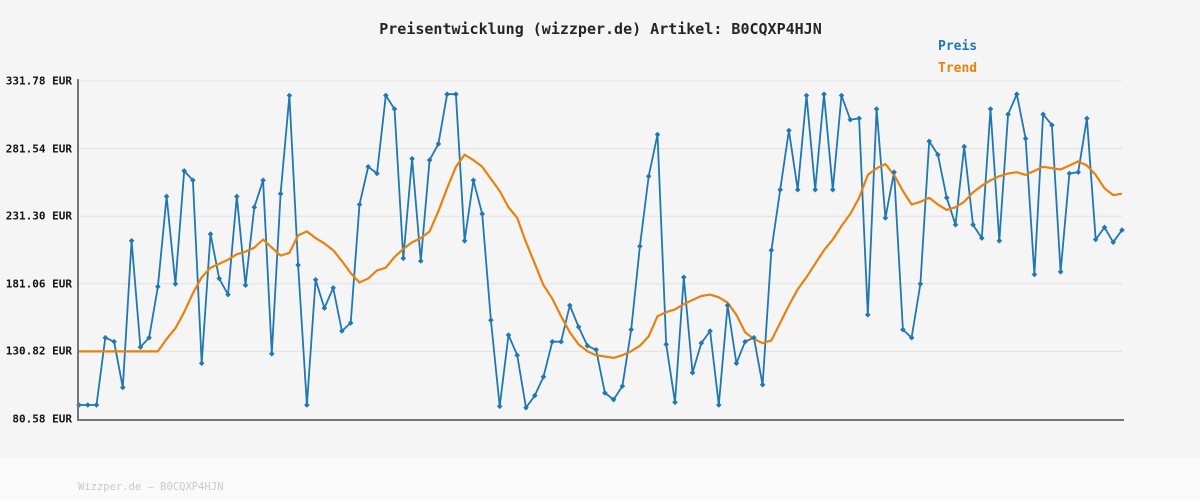  What do you see at coordinates (38, 351) in the screenshot?
I see `y-tick-label: 130.82 EUR` at bounding box center [38, 351].